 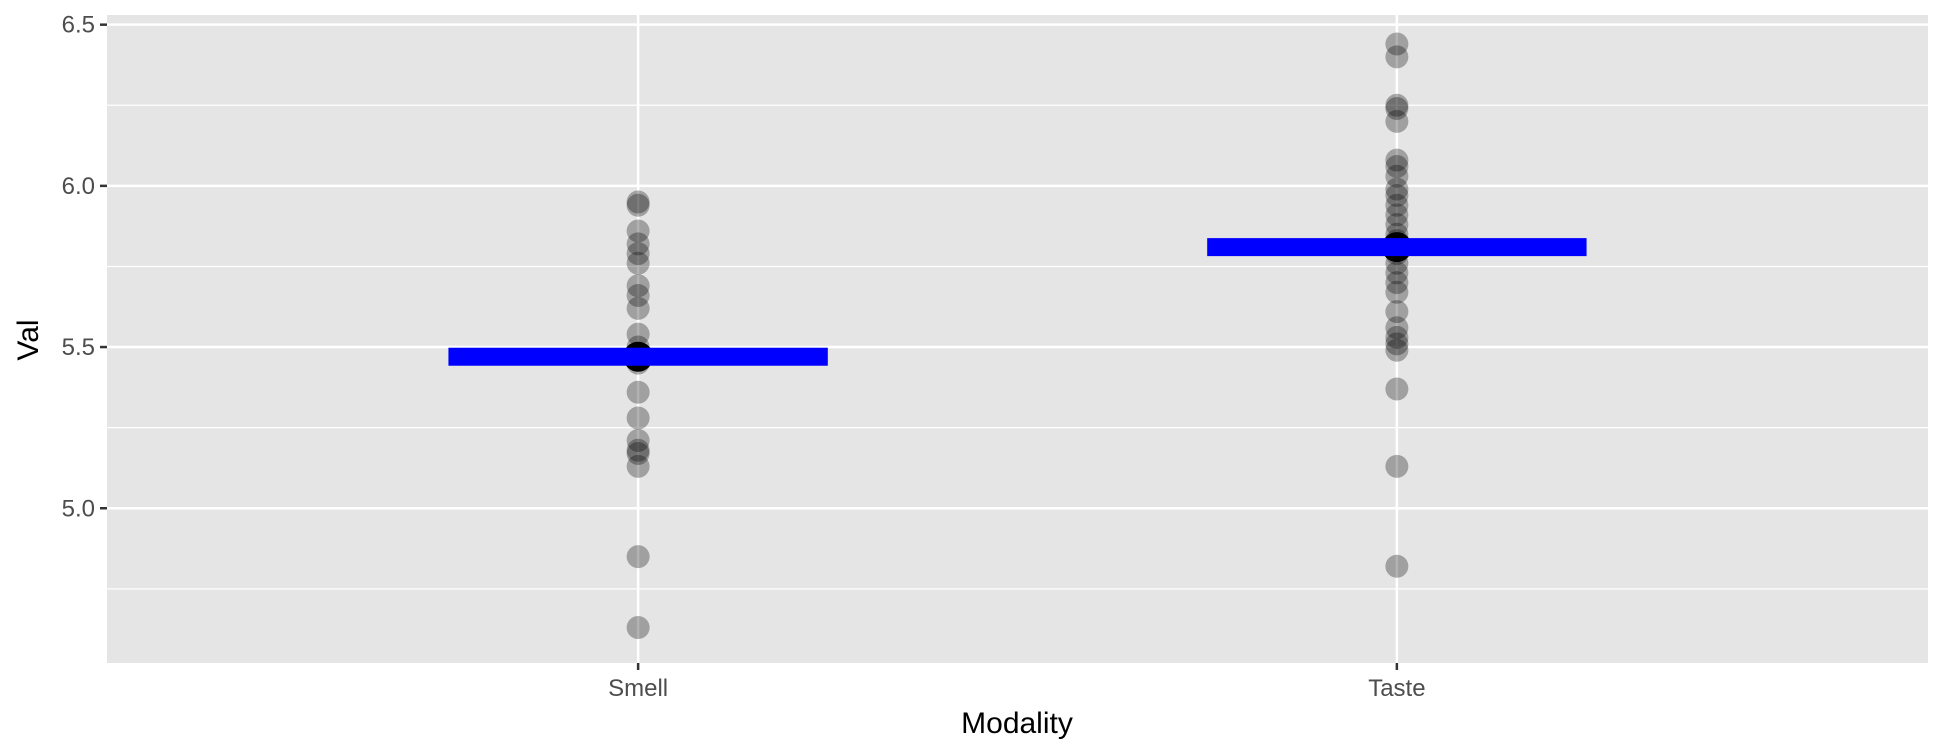 What do you see at coordinates (78, 25) in the screenshot?
I see `y-tick-label: 6.5` at bounding box center [78, 25].